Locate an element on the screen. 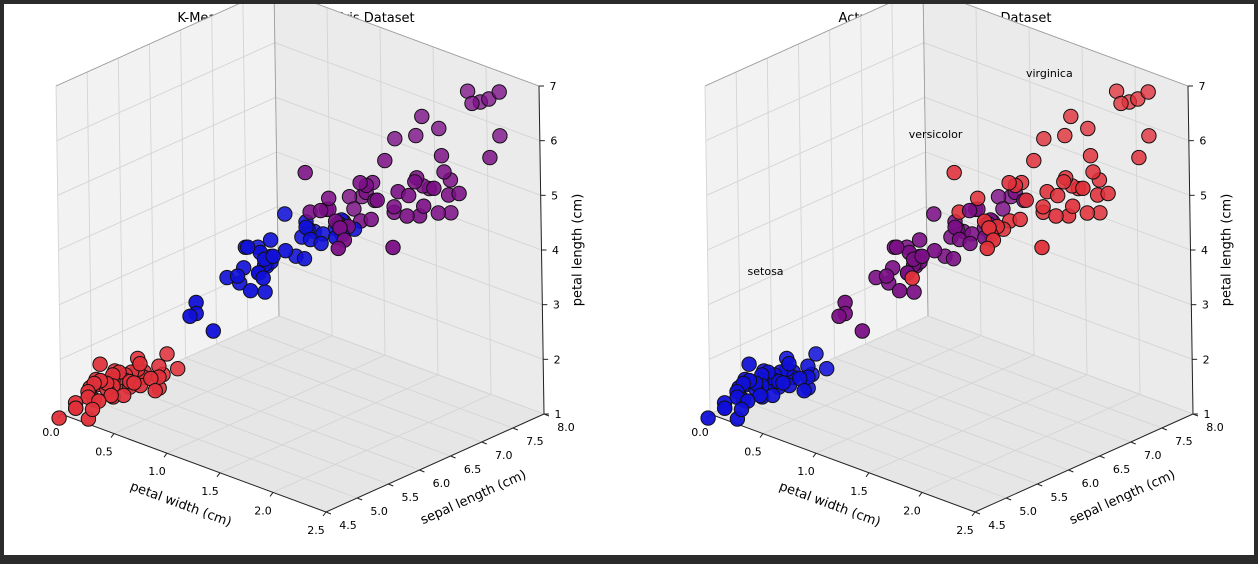  x-tick-label: 2.0 is located at coordinates (912, 510).